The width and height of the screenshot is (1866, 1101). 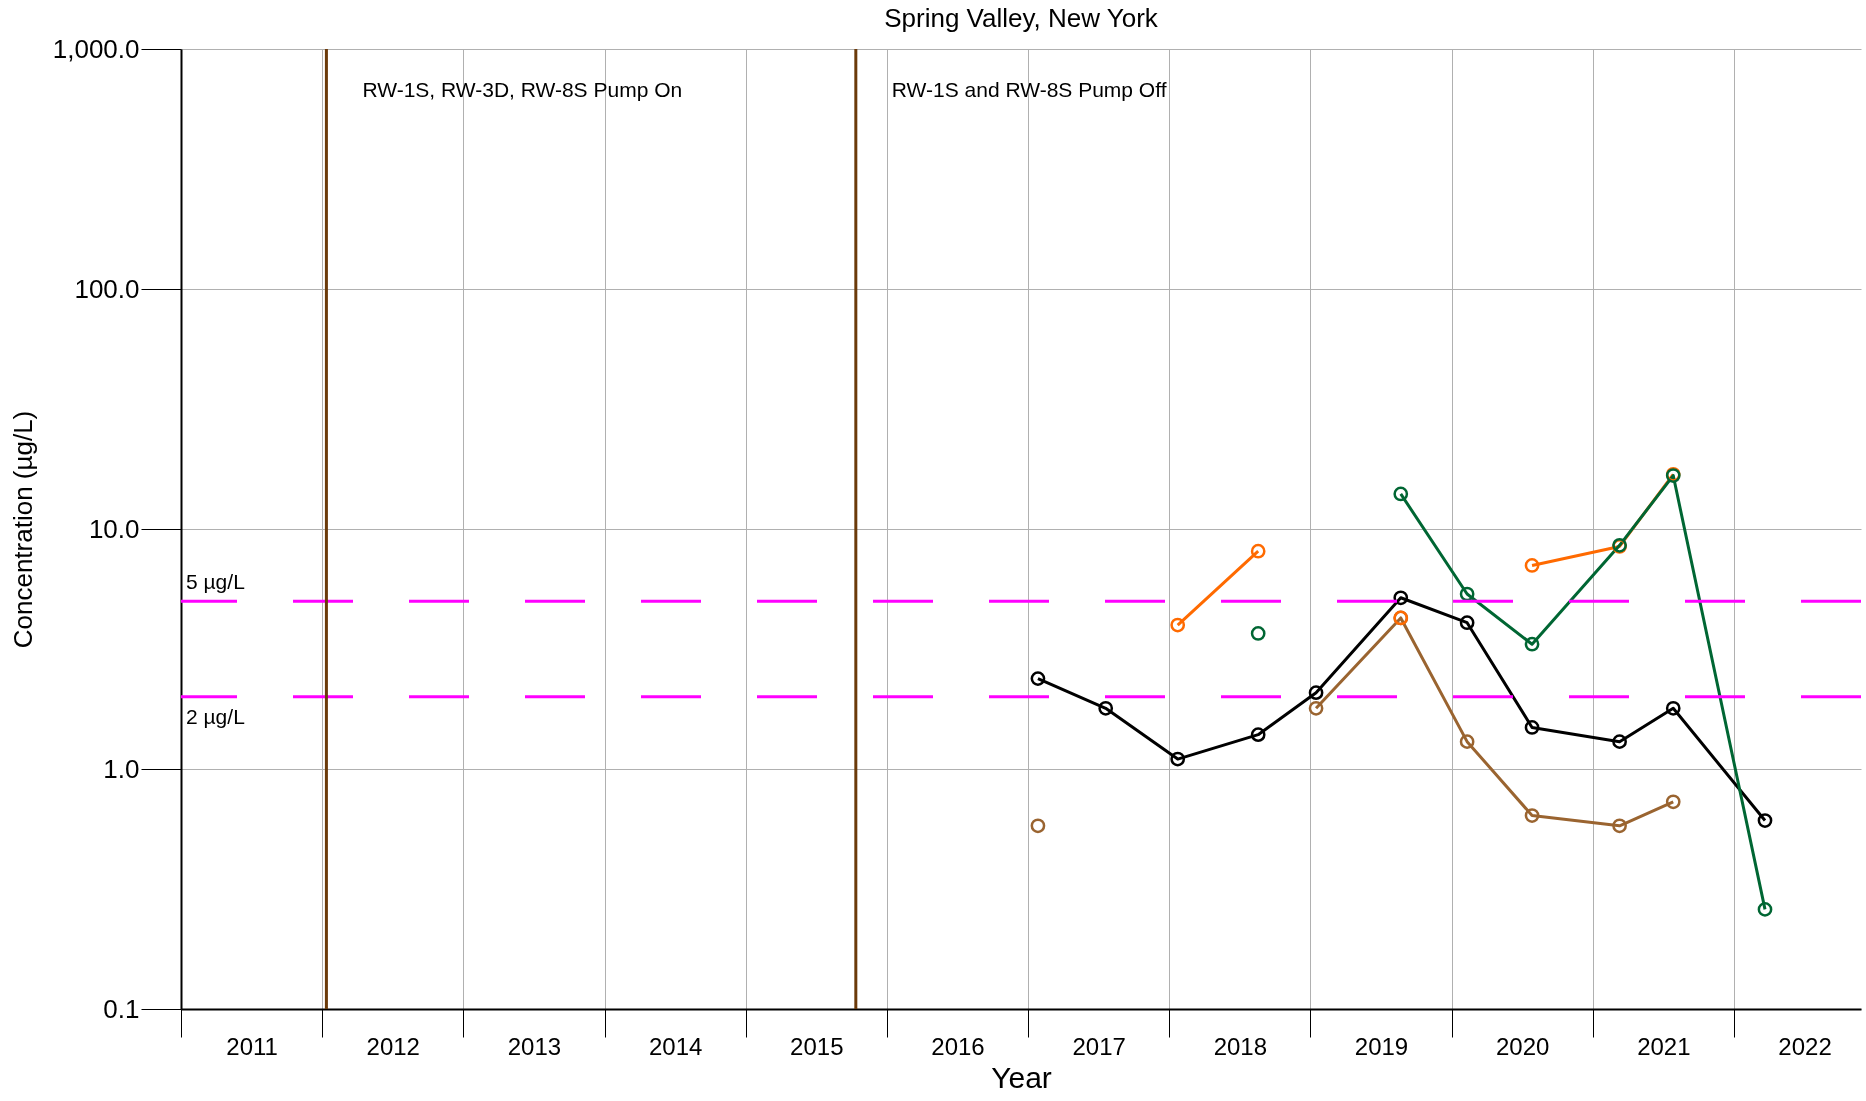 I want to click on ref-line-label: 5 µg/L, so click(x=215, y=582).